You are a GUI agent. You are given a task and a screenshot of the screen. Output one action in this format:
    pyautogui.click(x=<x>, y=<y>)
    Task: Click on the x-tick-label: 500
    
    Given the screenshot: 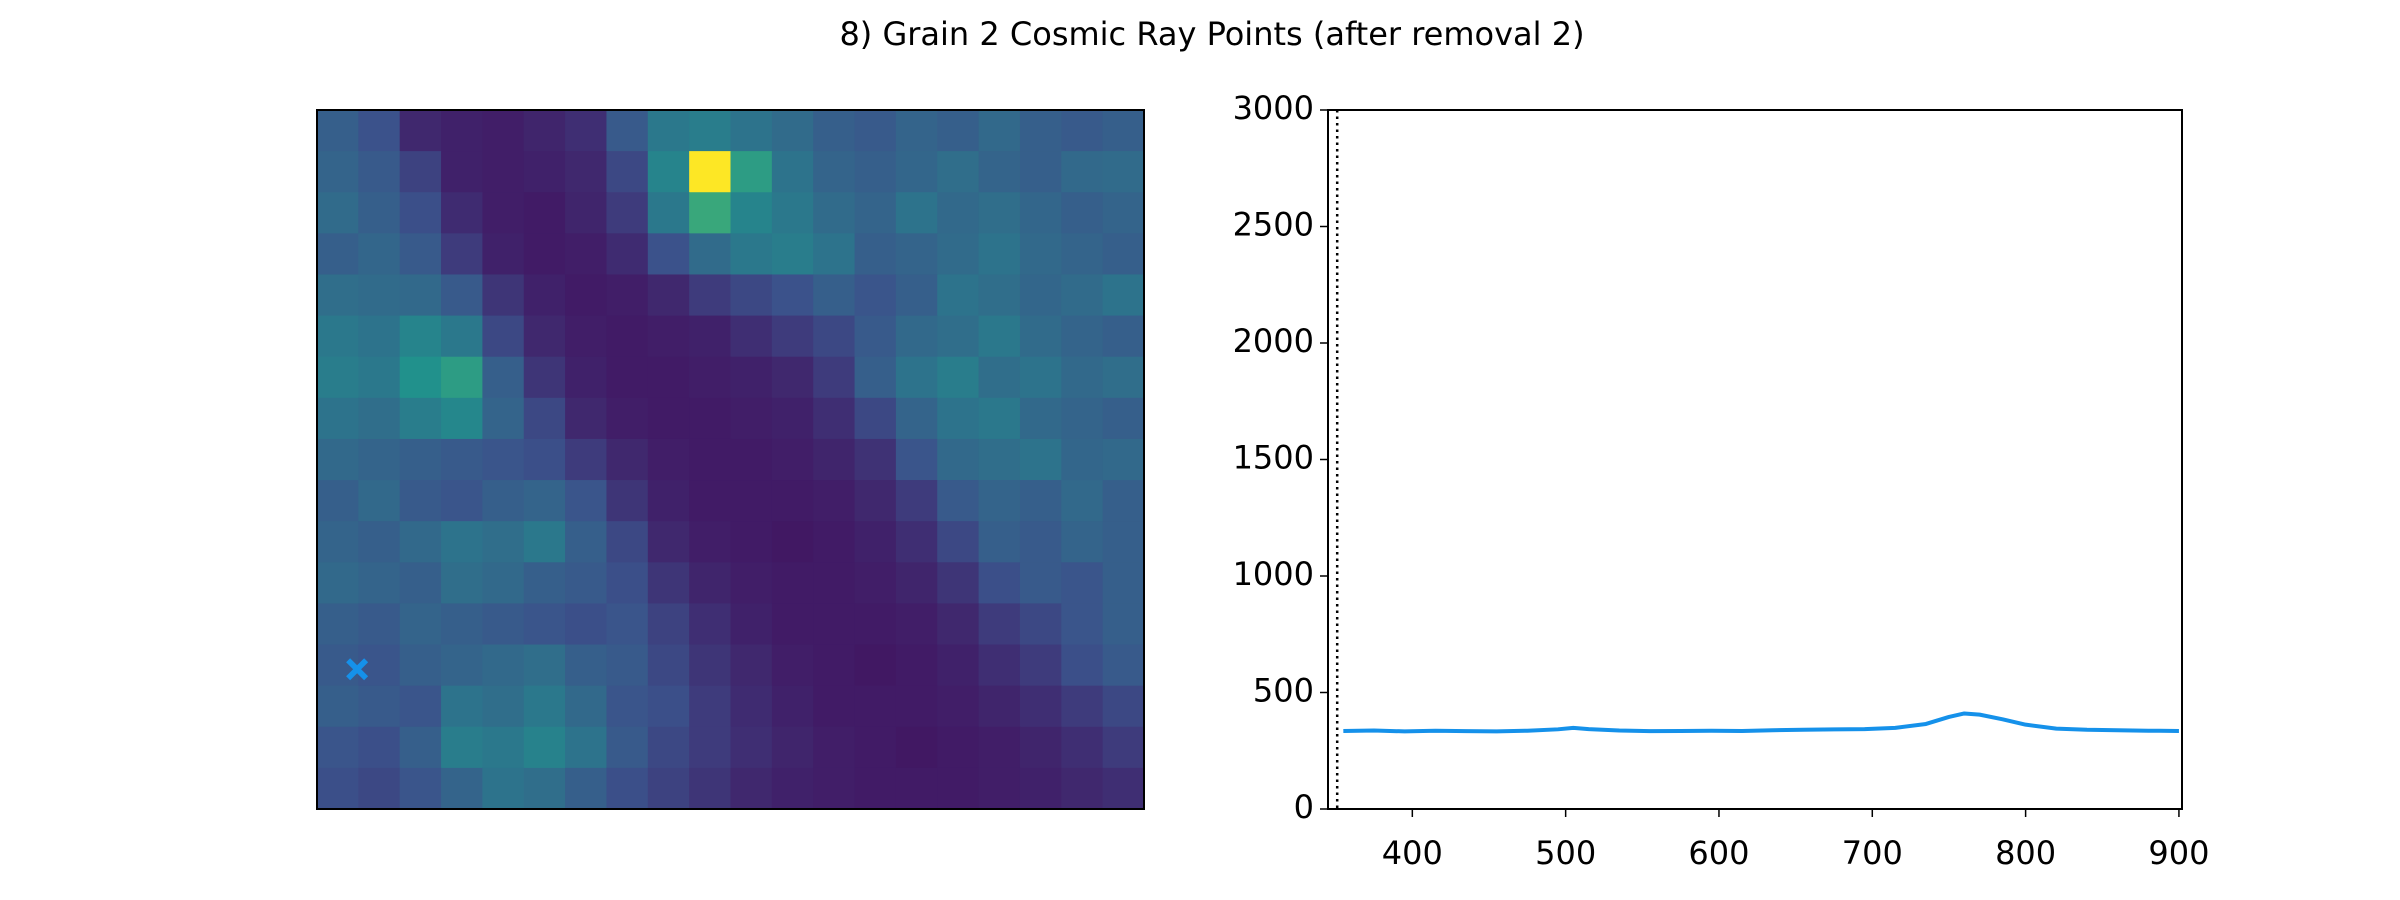 What is the action you would take?
    pyautogui.click(x=1565, y=853)
    